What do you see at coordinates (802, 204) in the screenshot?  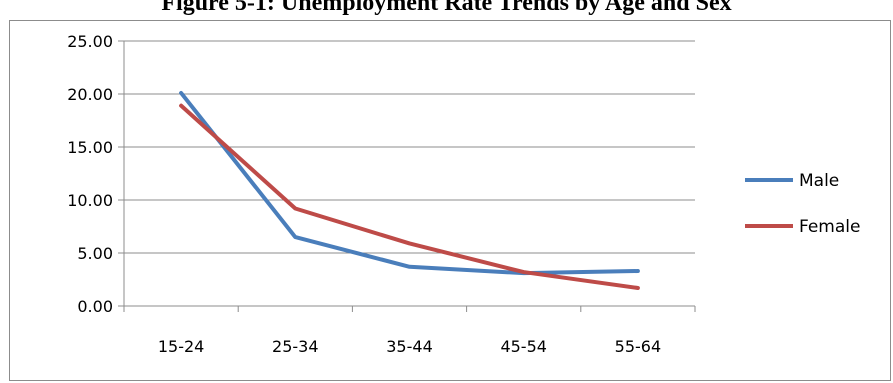 I see `legend: Male Female` at bounding box center [802, 204].